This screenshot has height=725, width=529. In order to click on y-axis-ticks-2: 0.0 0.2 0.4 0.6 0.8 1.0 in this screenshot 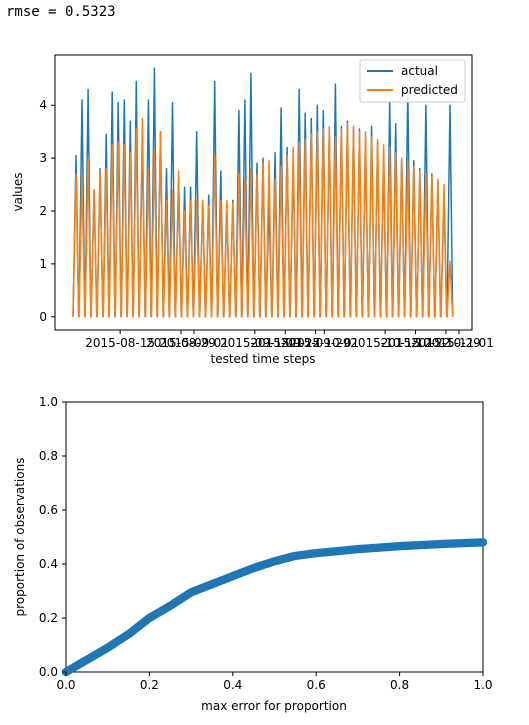, I will do `click(52, 537)`.